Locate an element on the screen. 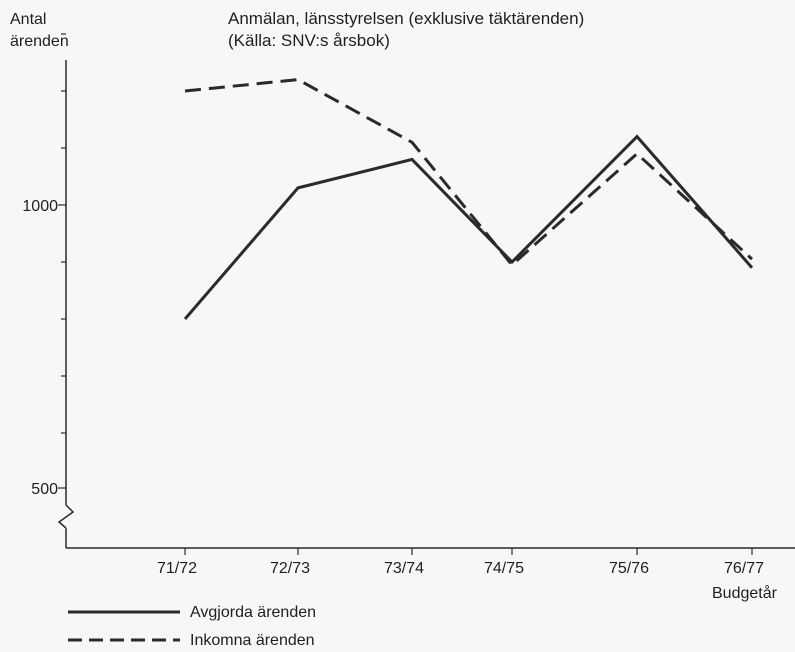  legend: Avgjorda ärenden Inkomna ärenden is located at coordinates (192, 626).